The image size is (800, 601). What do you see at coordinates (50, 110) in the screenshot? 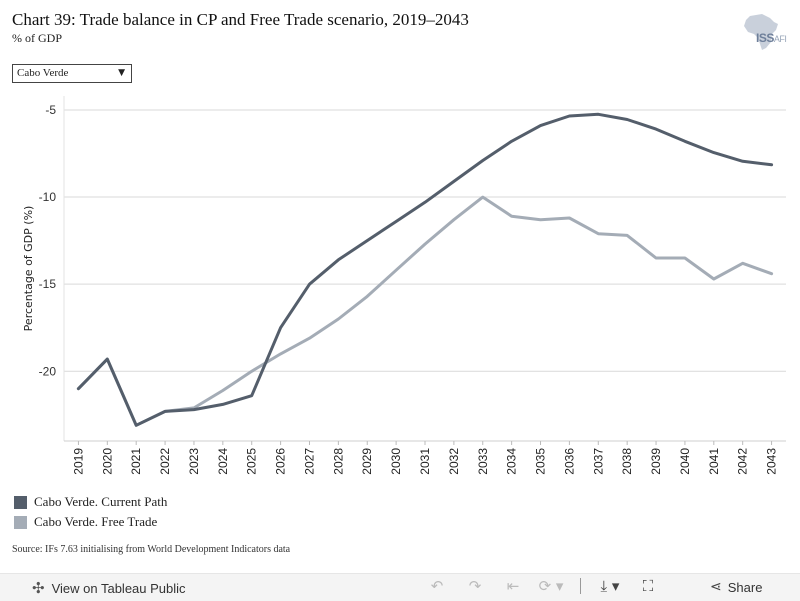
I see `y-tick-label: -5` at bounding box center [50, 110].